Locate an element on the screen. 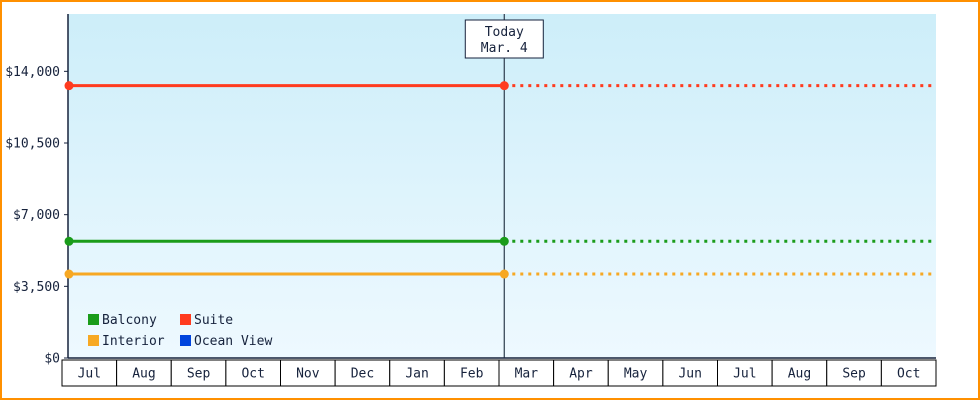 The height and width of the screenshot is (400, 980). month-box-sep-14: Sep is located at coordinates (854, 373).